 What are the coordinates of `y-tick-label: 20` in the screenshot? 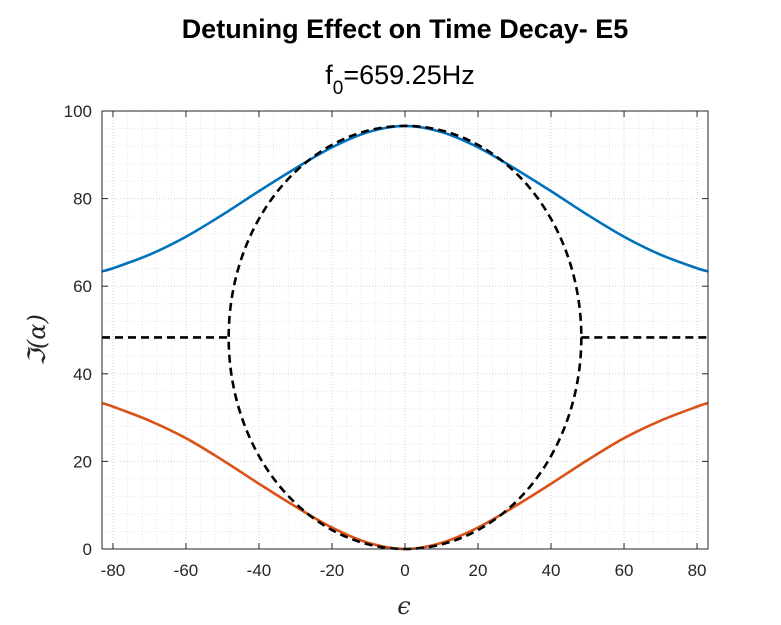 It's located at (82, 461).